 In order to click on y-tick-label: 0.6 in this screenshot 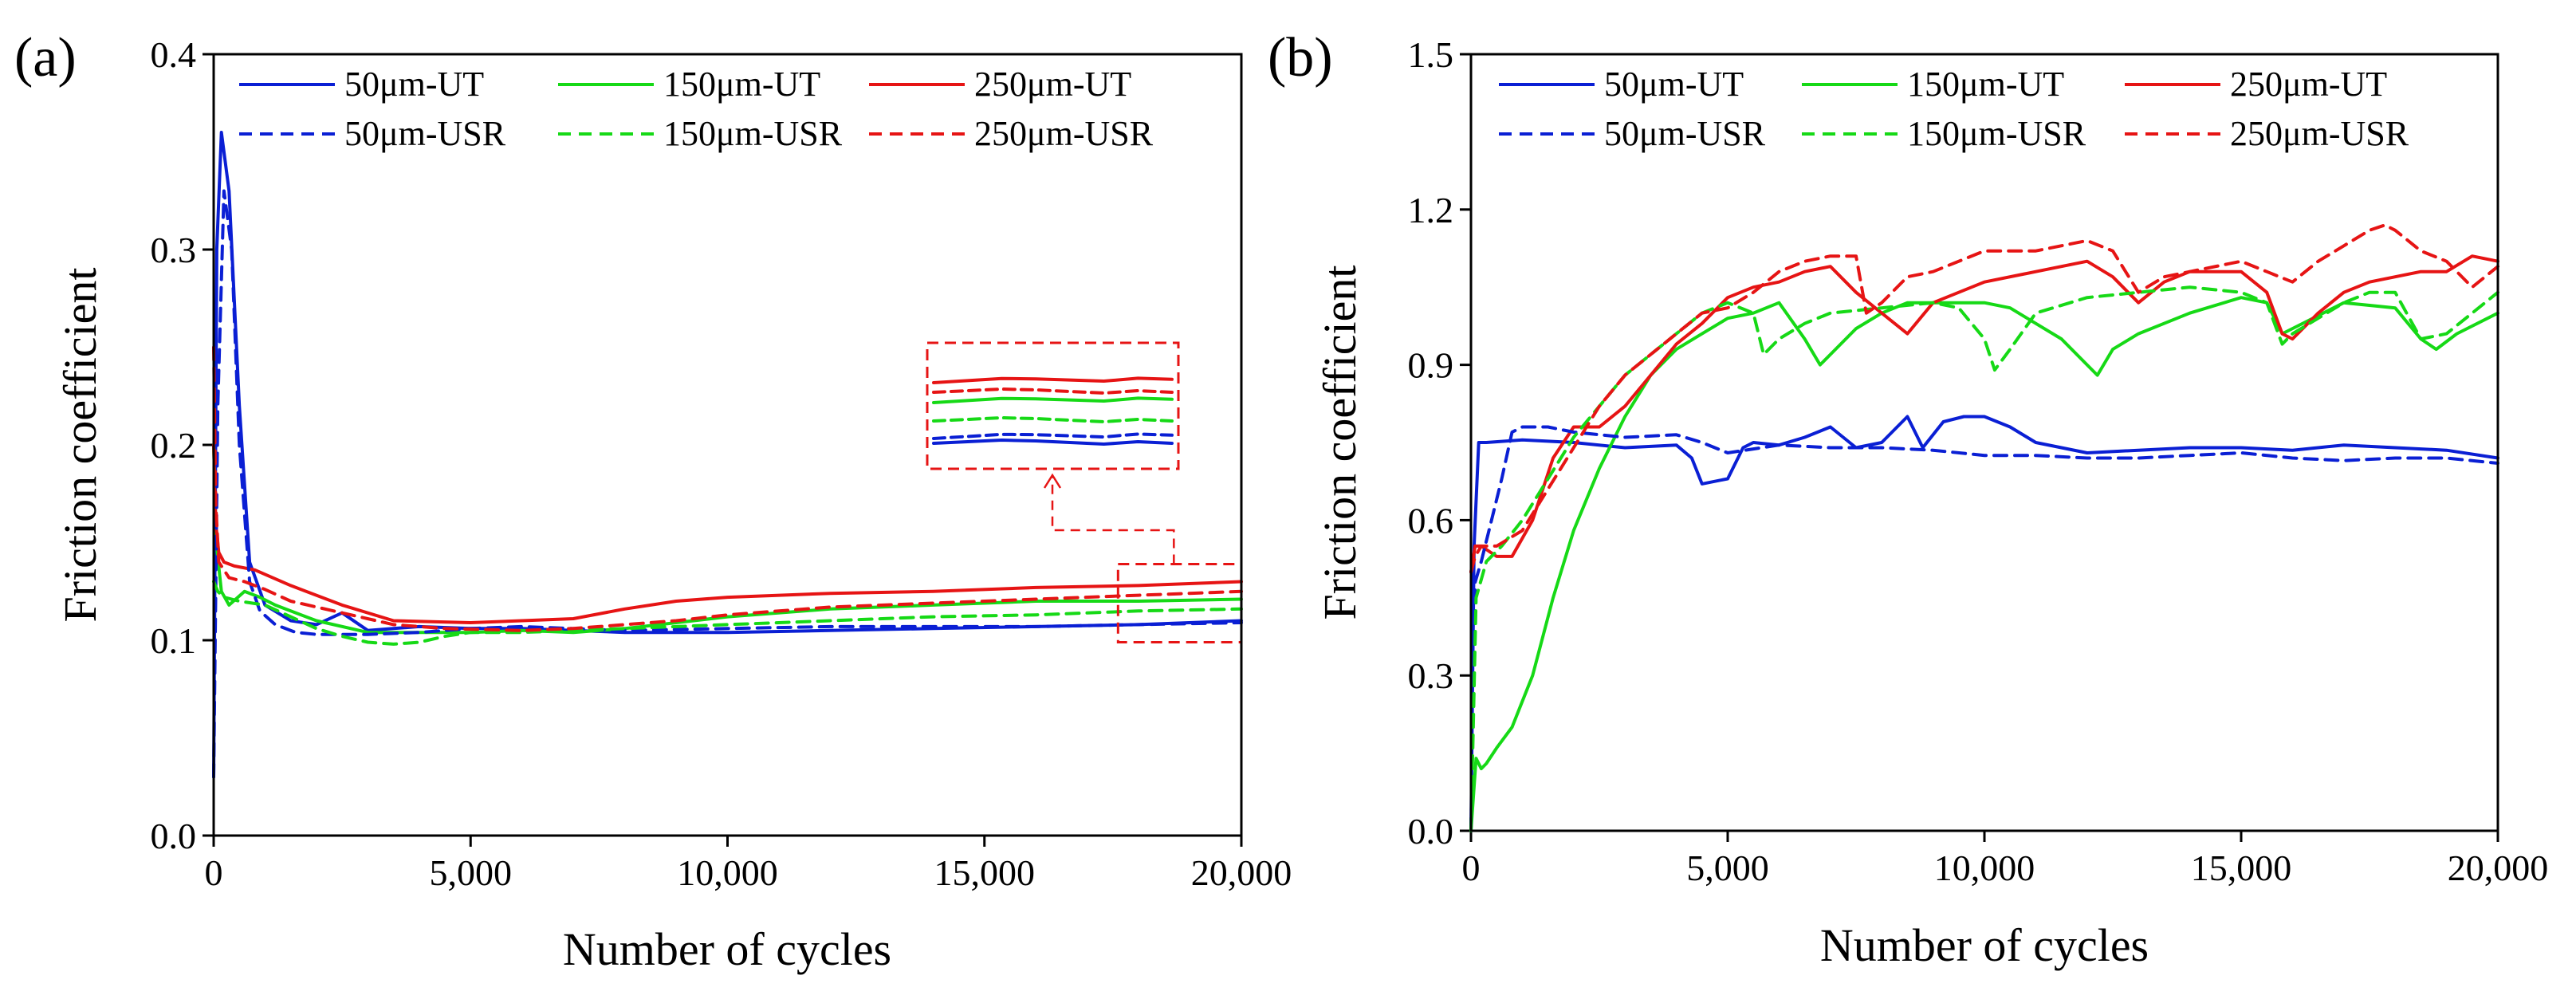, I will do `click(1431, 520)`.